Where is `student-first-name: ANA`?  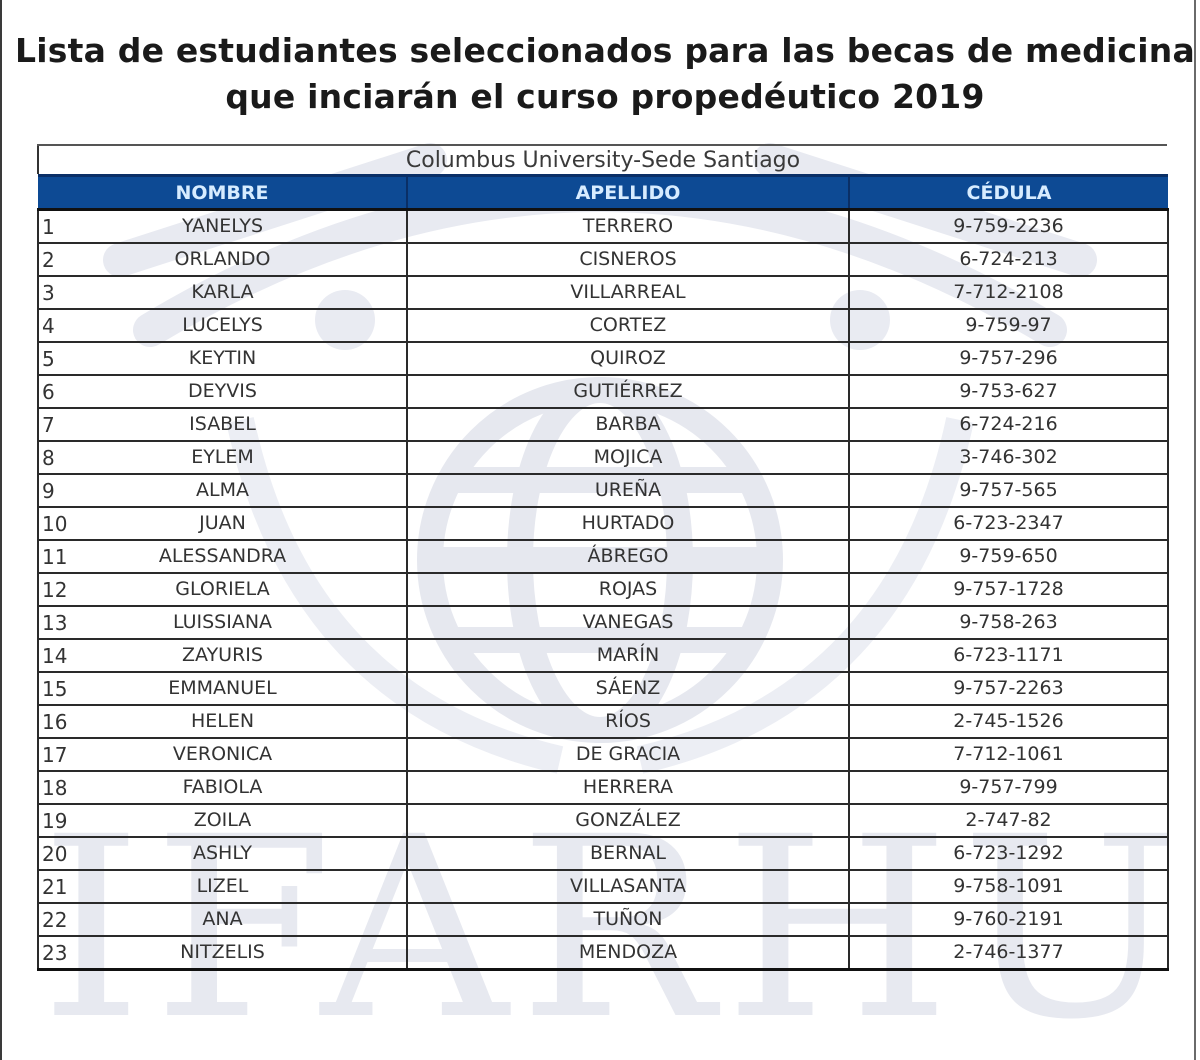
student-first-name: ANA is located at coordinates (222, 919).